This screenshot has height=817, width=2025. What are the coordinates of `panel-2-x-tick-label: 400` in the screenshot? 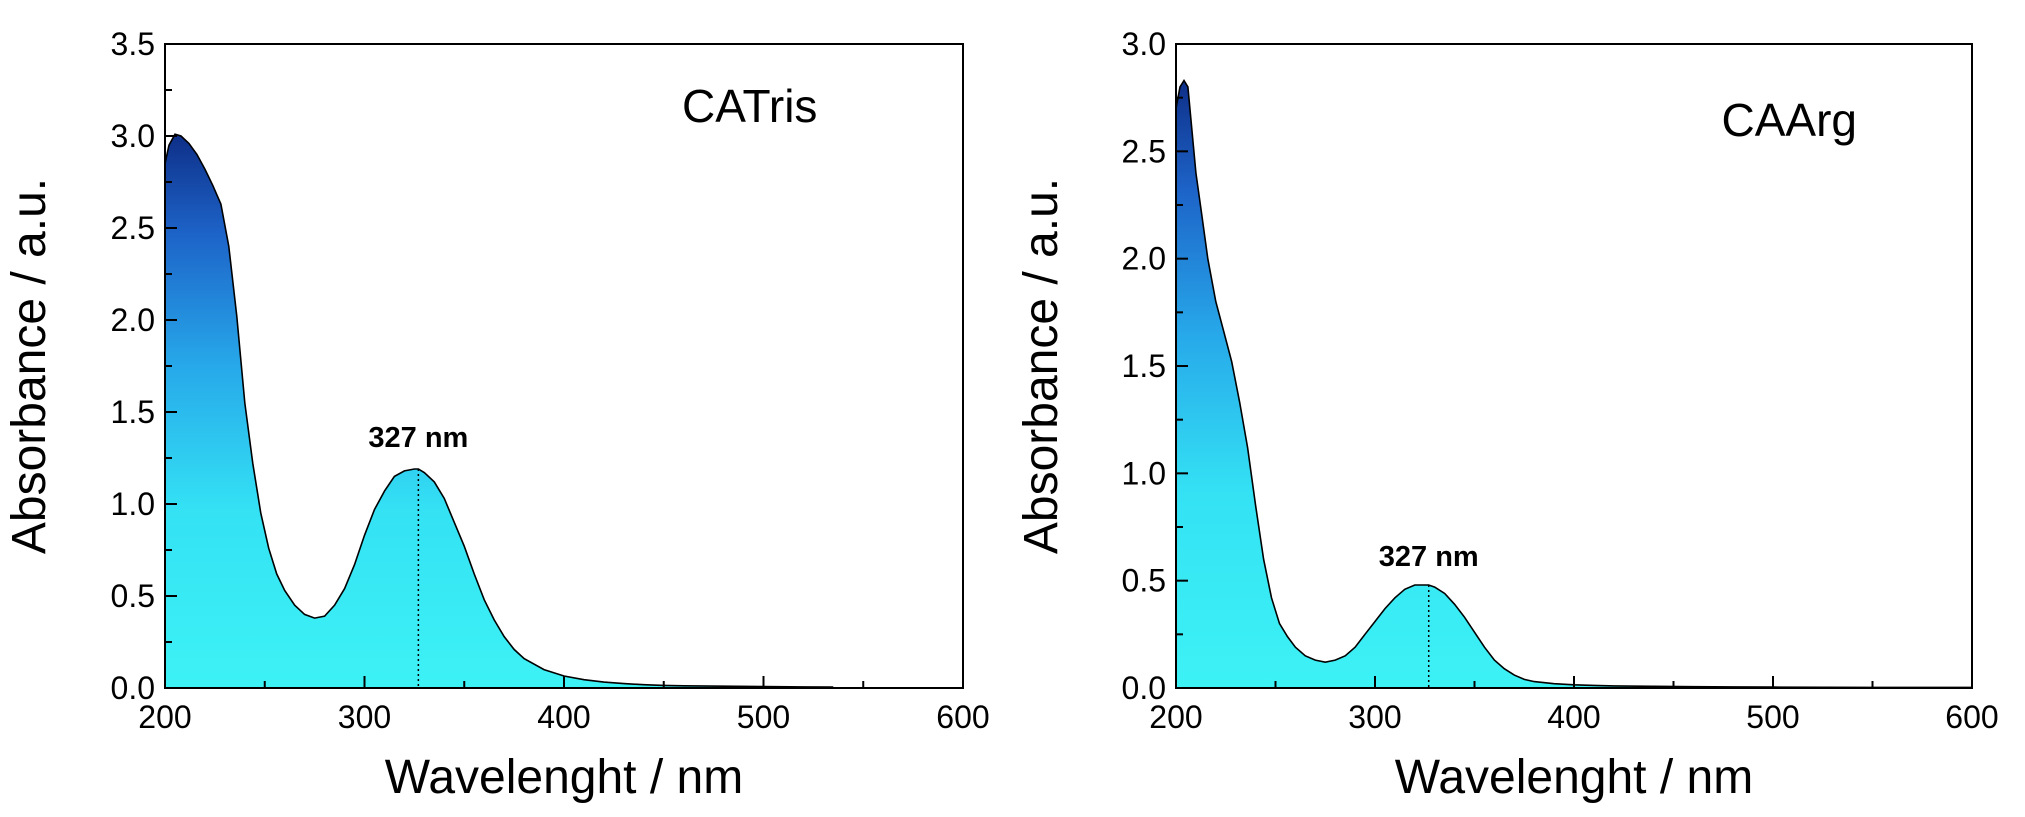 It's located at (1573, 717).